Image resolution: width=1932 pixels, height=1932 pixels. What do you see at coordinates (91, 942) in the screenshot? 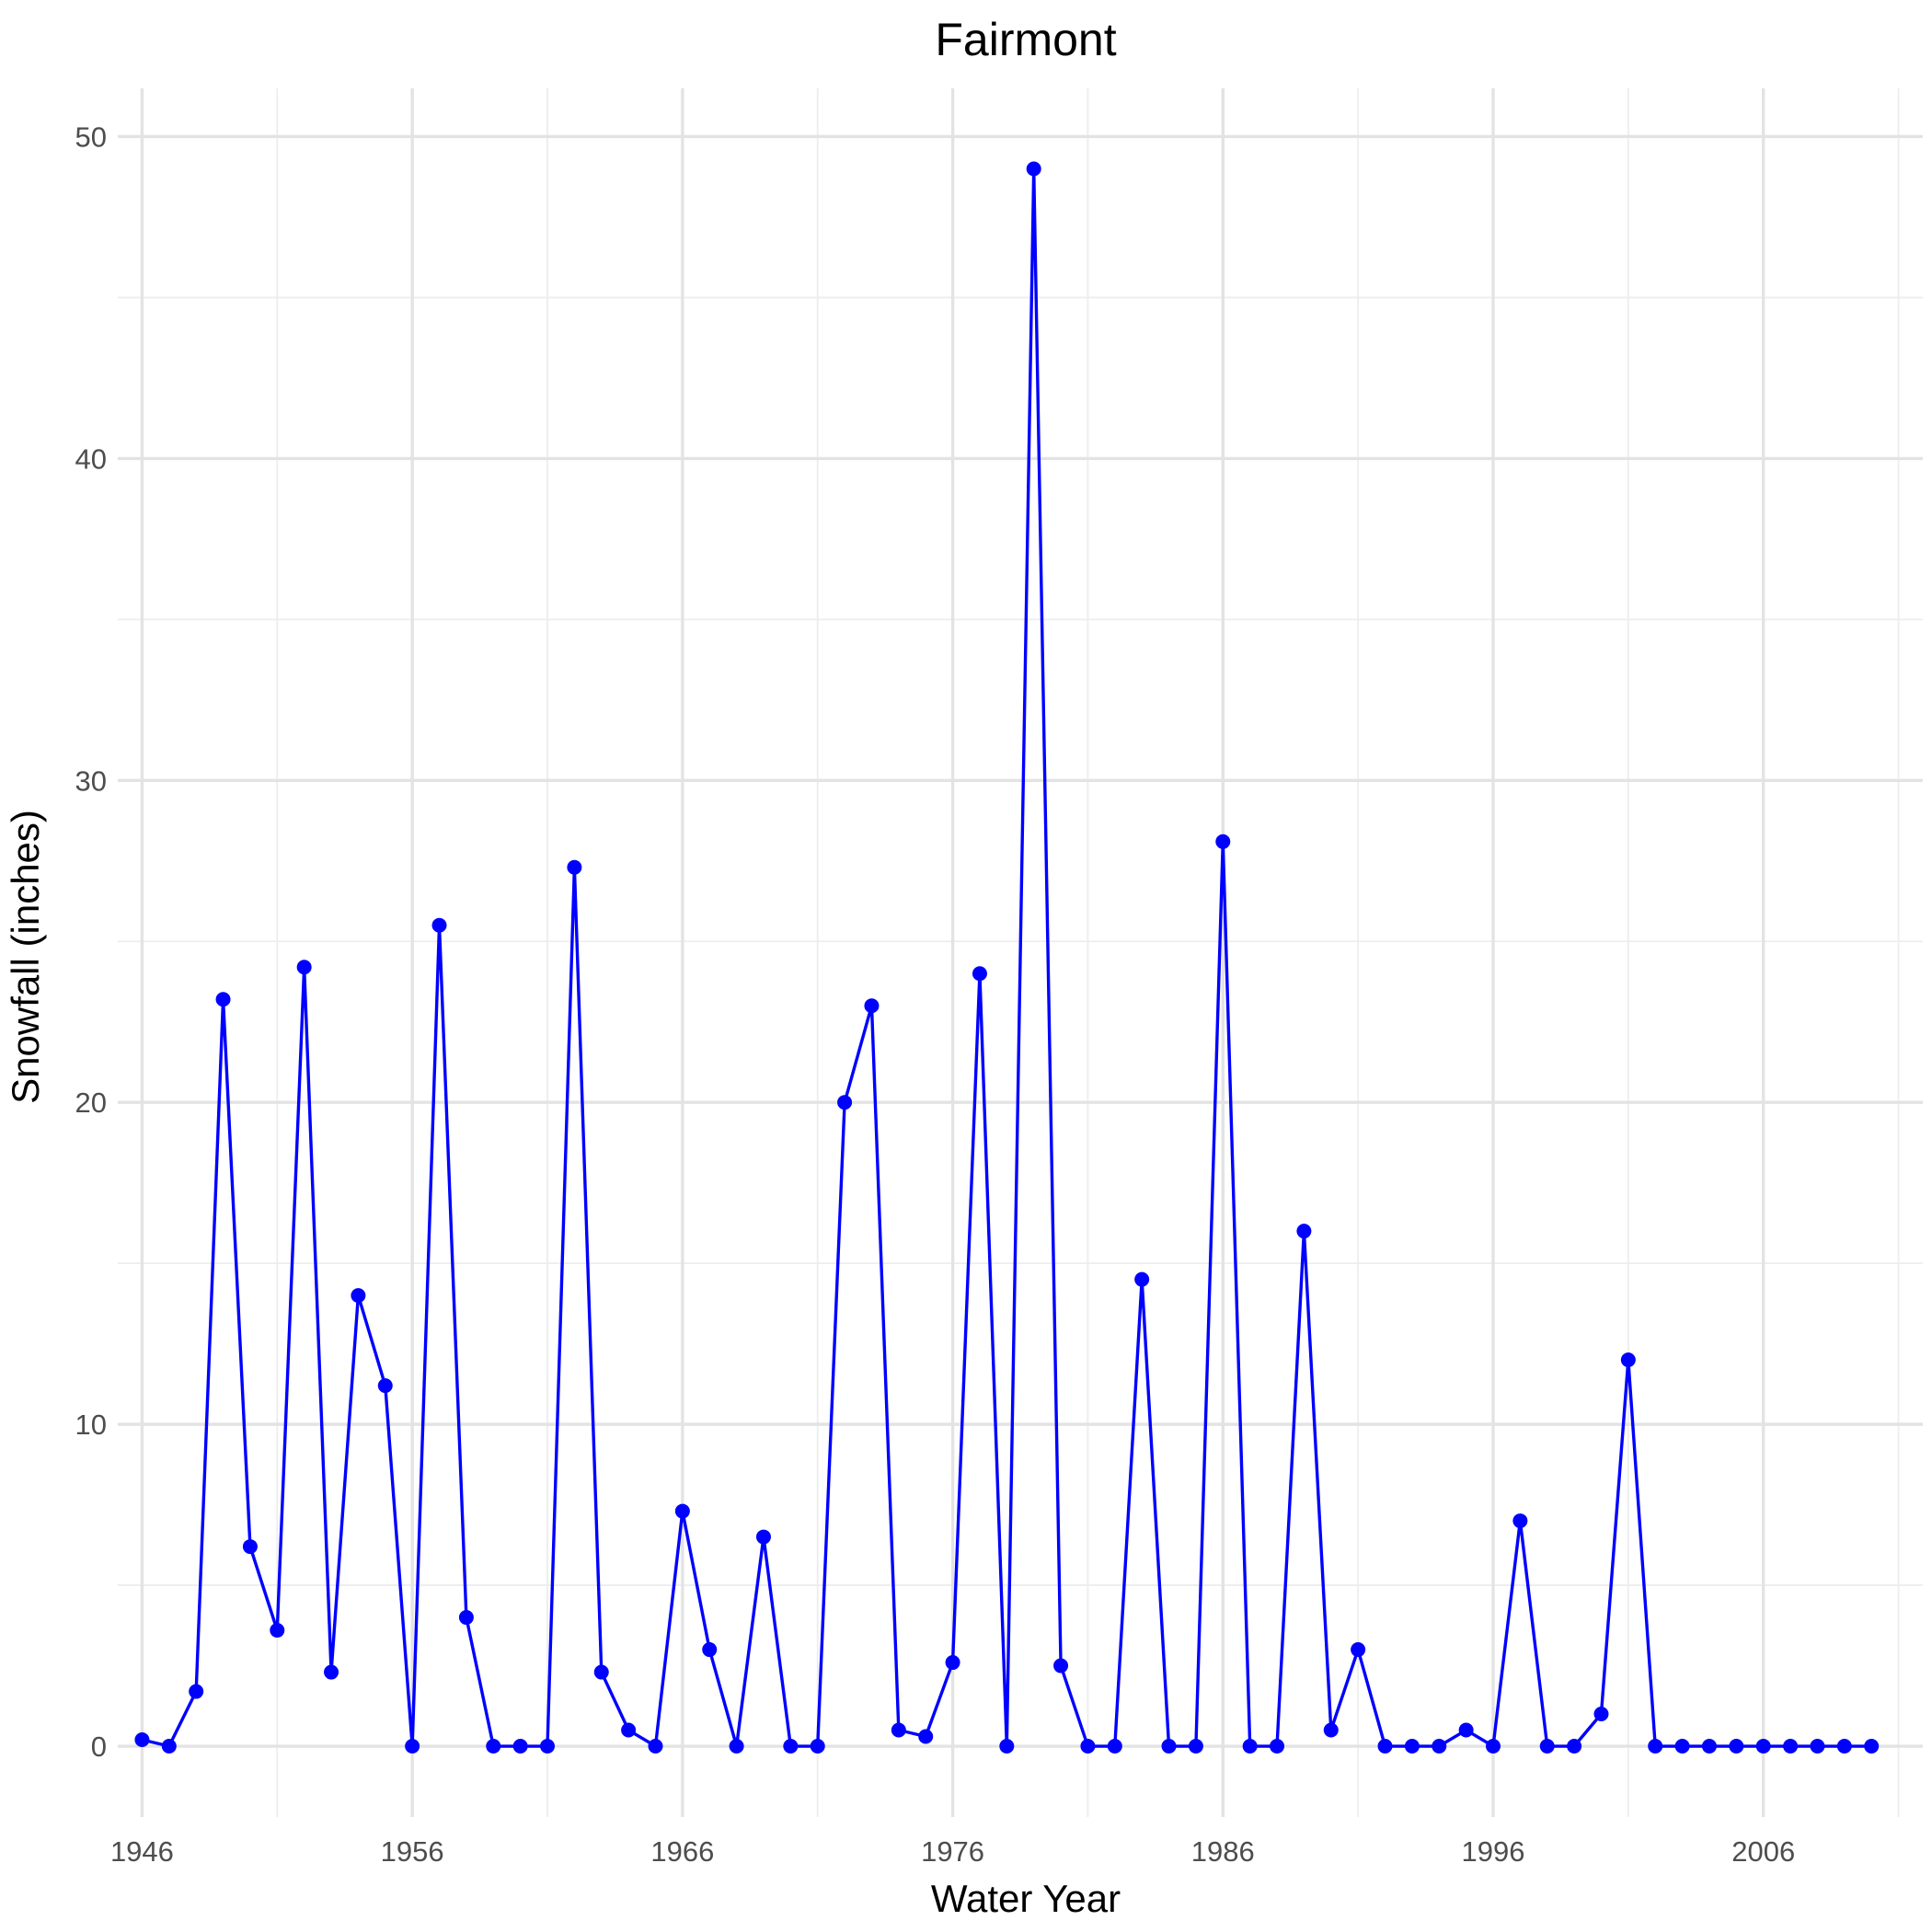
I see `y-axis-tick-labels: 0 10 20 30 40 50` at bounding box center [91, 942].